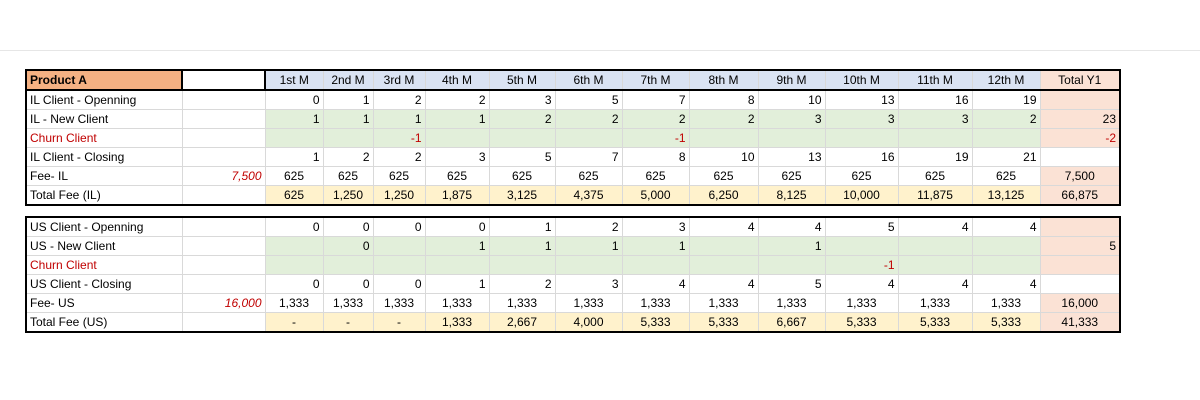 Image resolution: width=1200 pixels, height=400 pixels. I want to click on il-totalfee-cell: 13,125, so click(1006, 195).